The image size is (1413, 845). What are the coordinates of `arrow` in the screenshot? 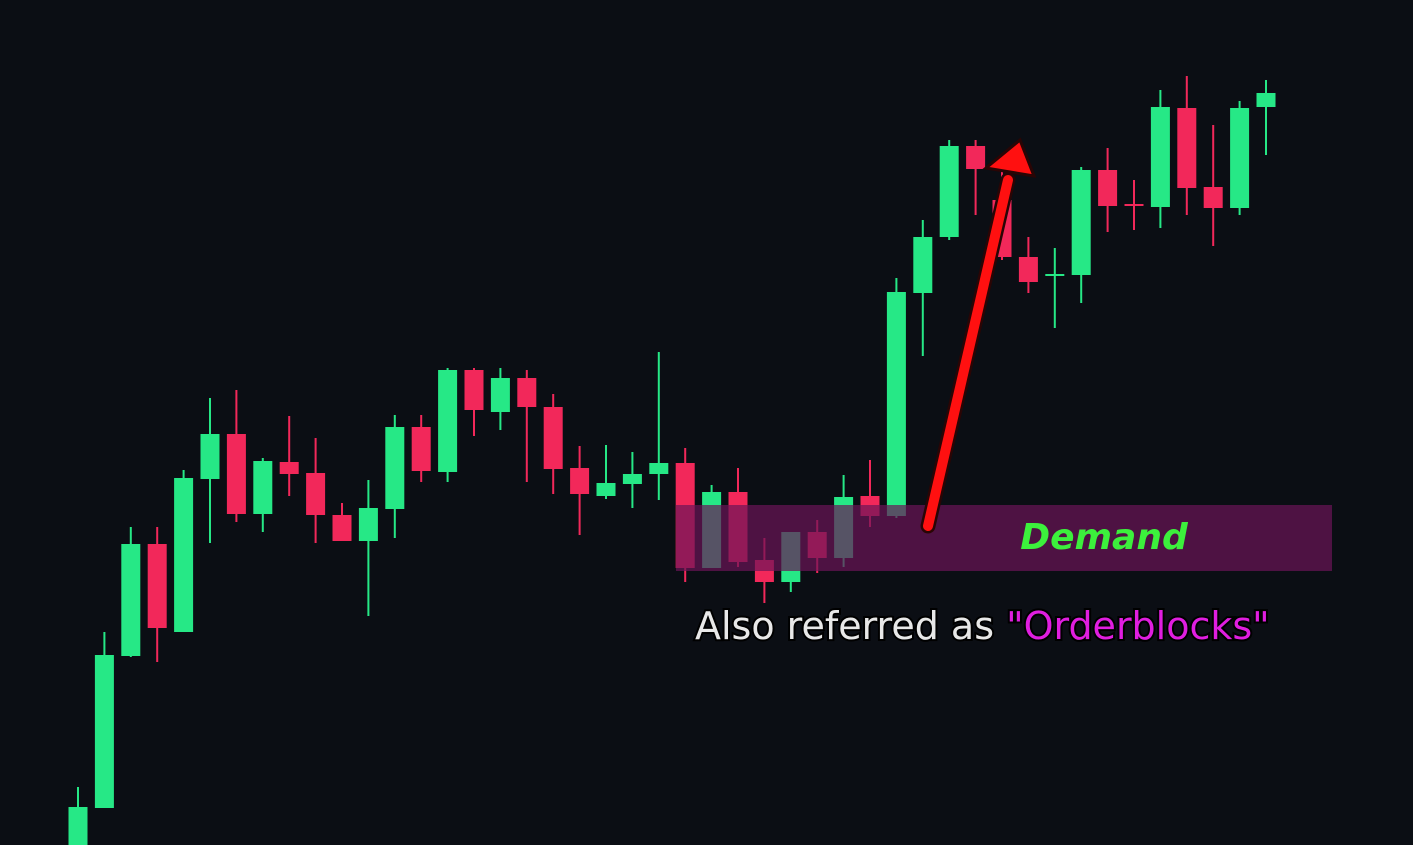 It's located at (978, 335).